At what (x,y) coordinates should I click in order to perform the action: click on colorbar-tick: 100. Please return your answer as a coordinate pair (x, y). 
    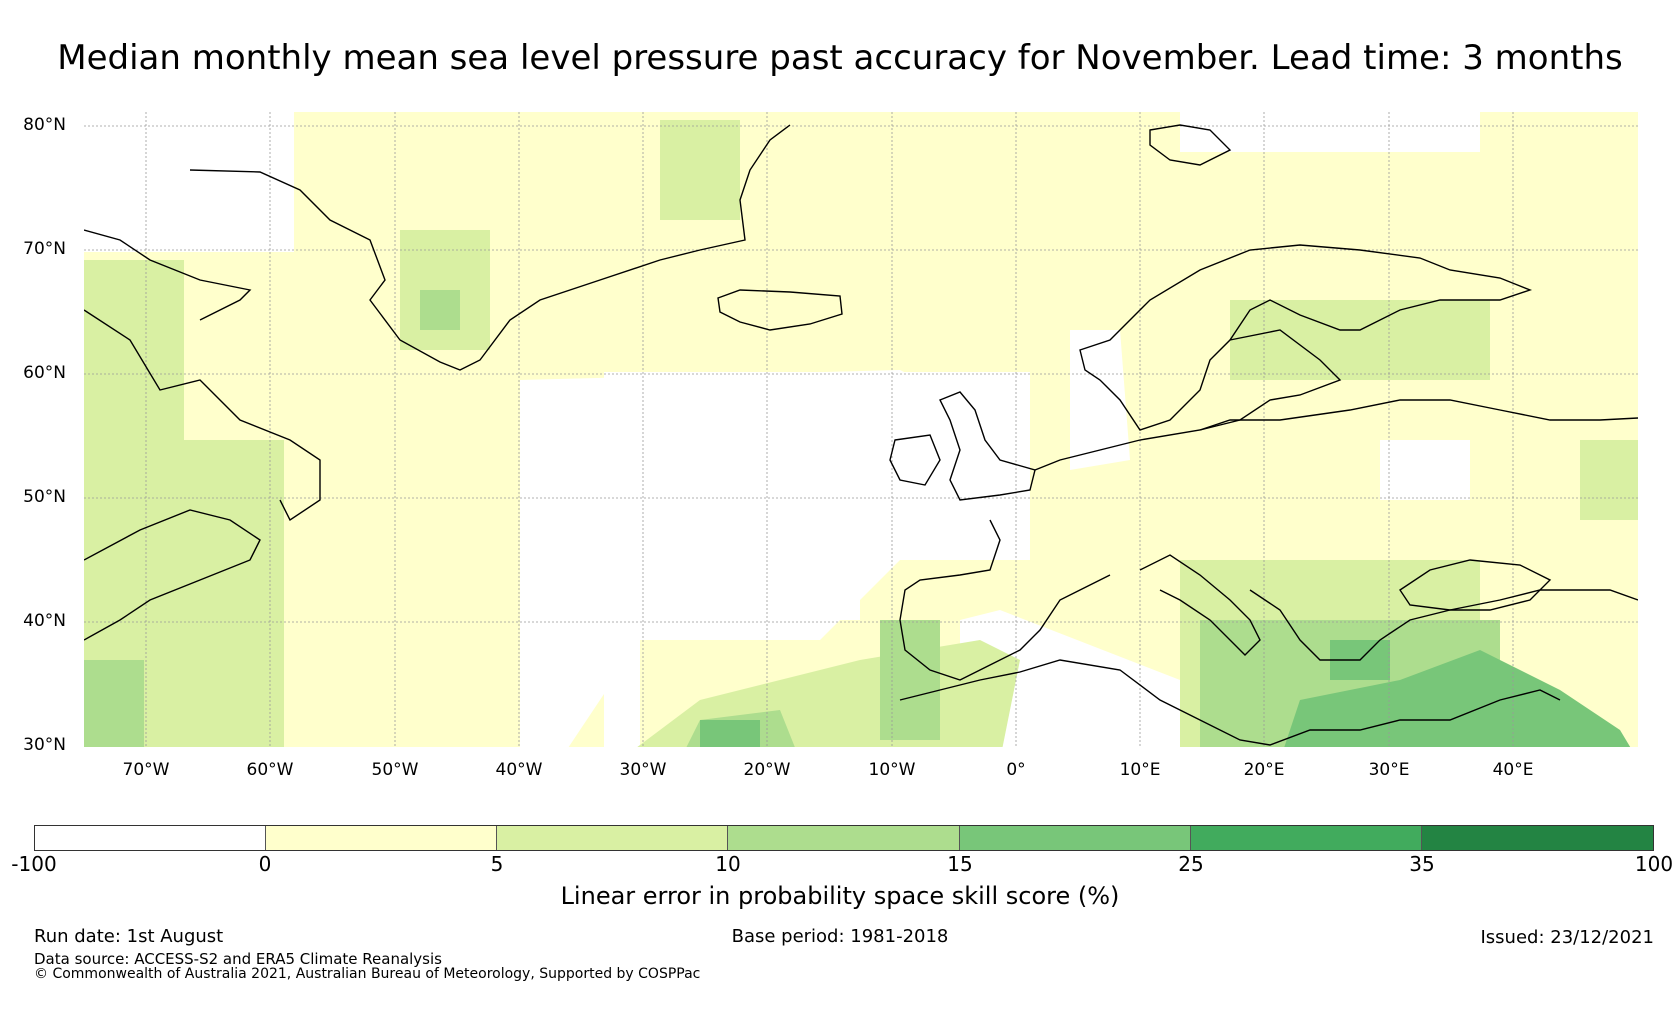
    Looking at the image, I should click on (1654, 864).